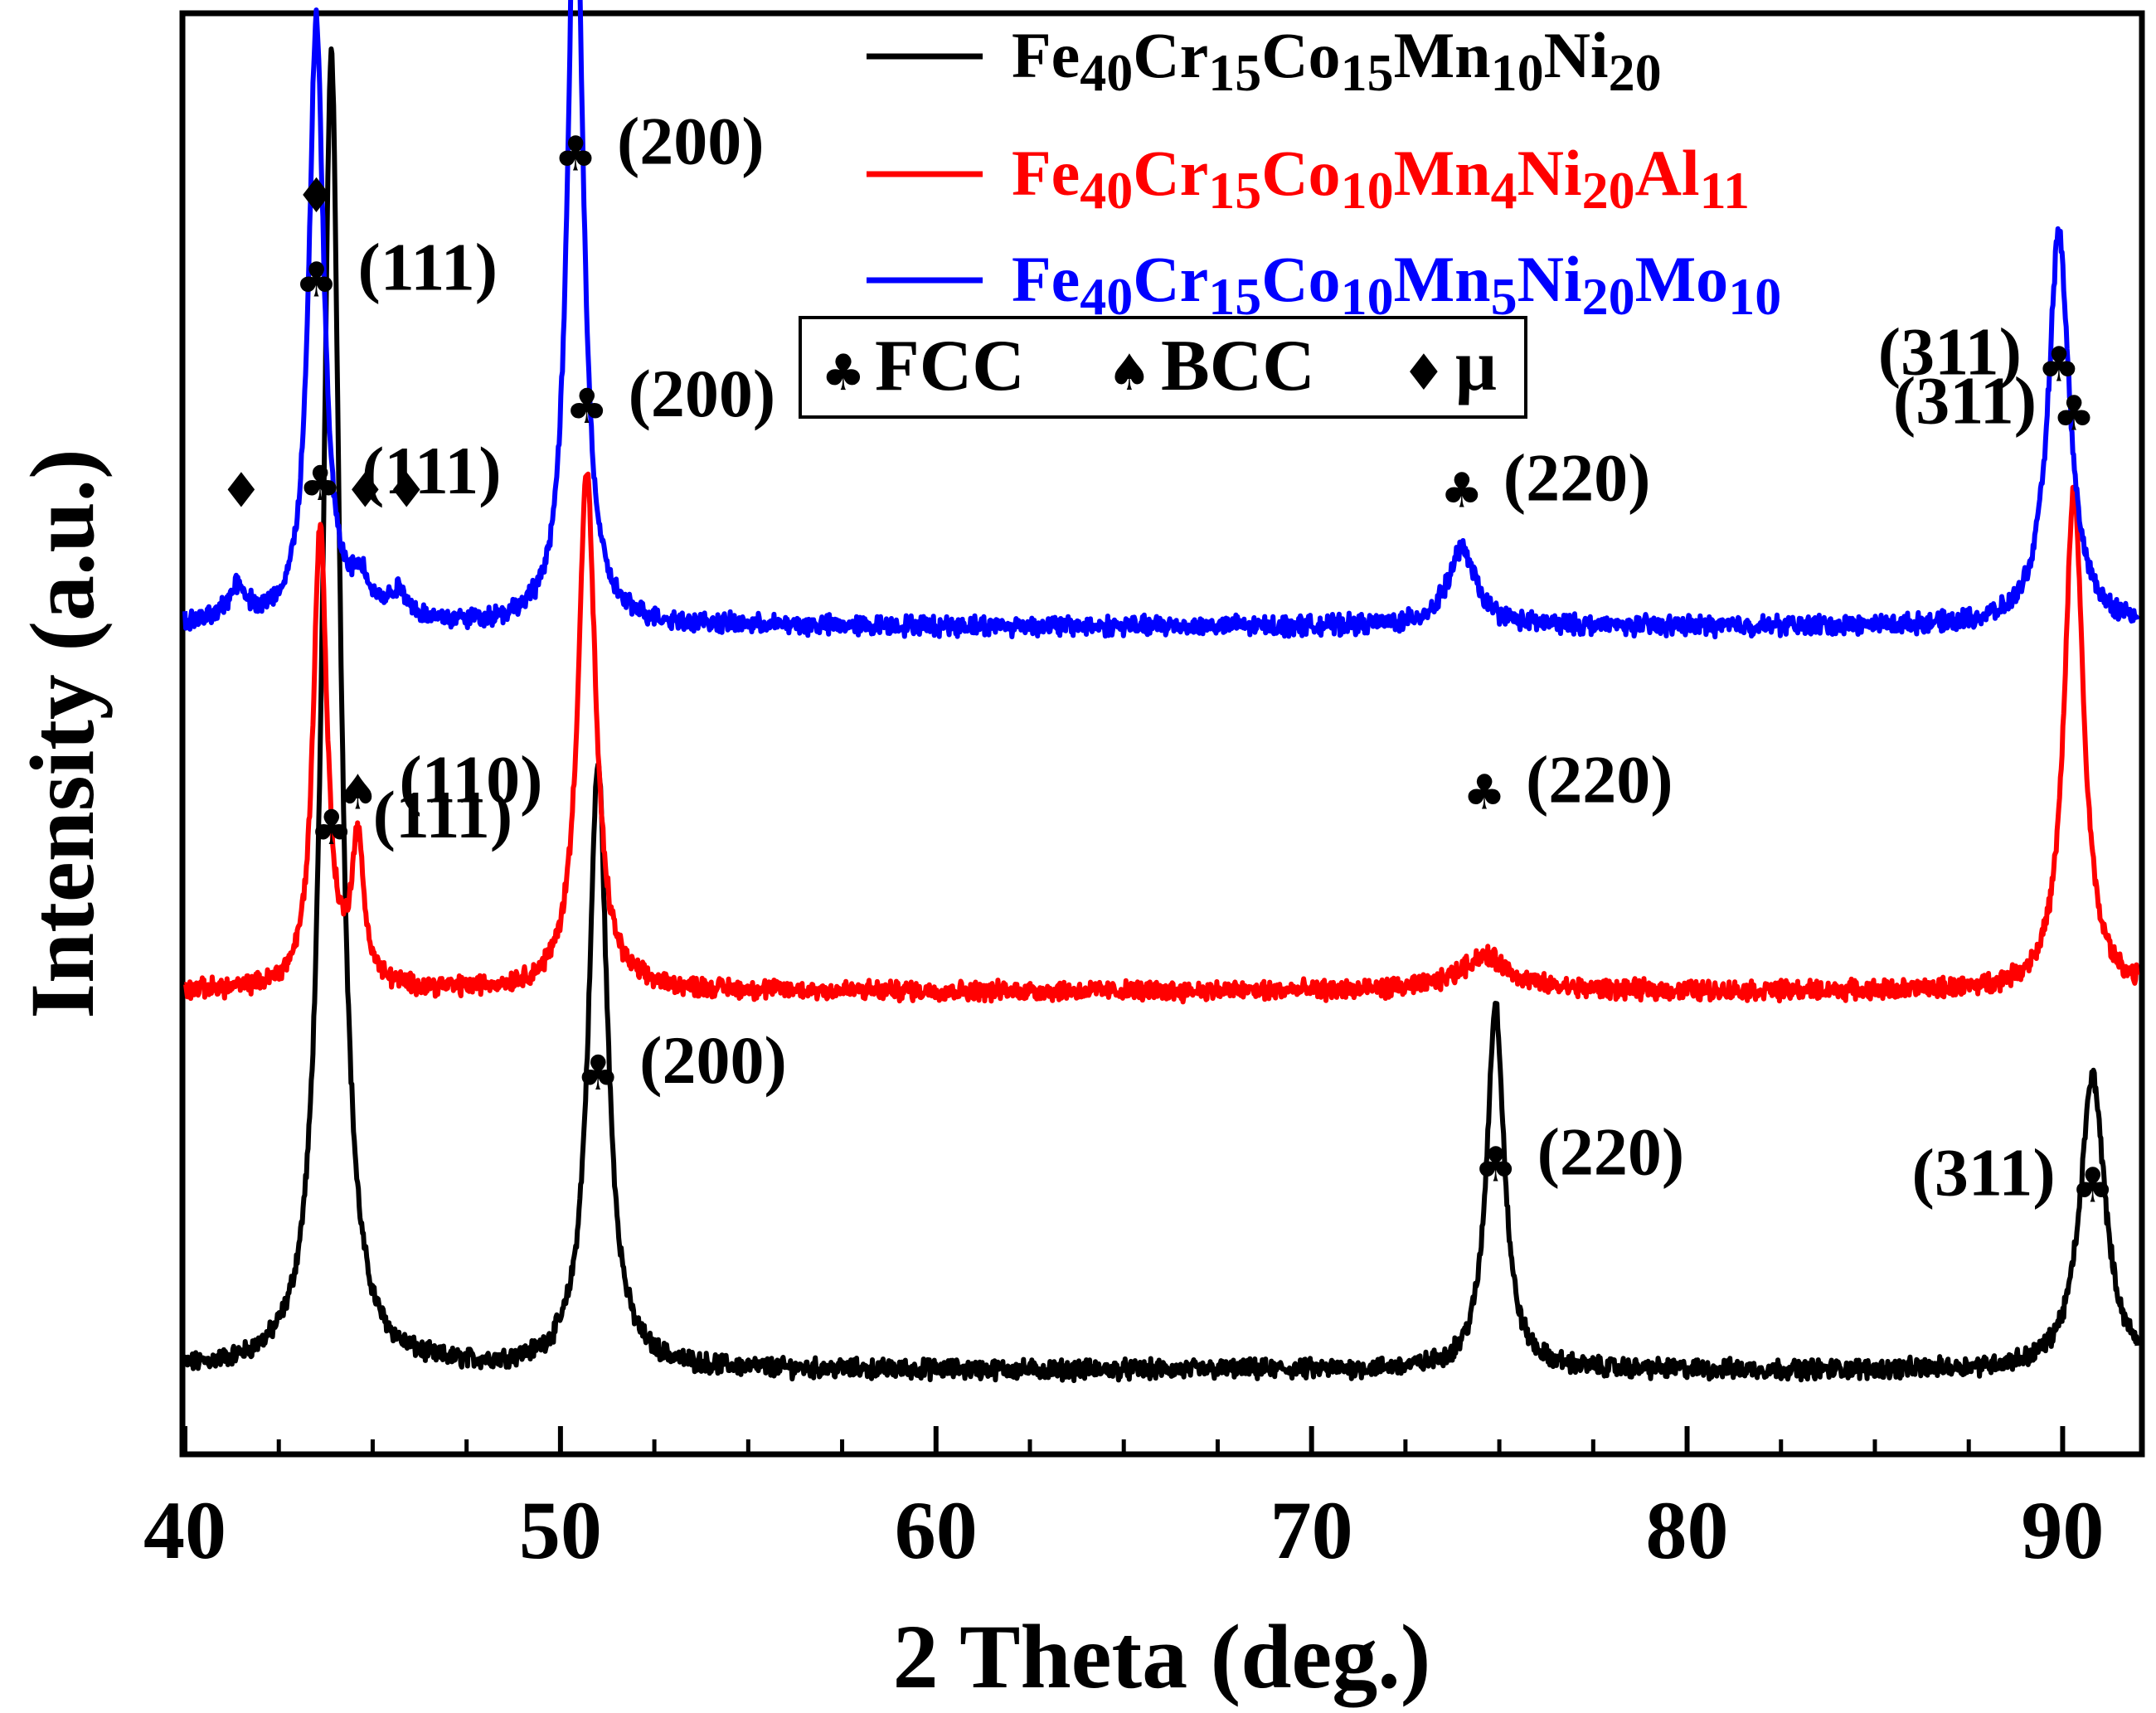 The image size is (2156, 1713). What do you see at coordinates (1484, 793) in the screenshot?
I see `peak-symbol-11: ♣` at bounding box center [1484, 793].